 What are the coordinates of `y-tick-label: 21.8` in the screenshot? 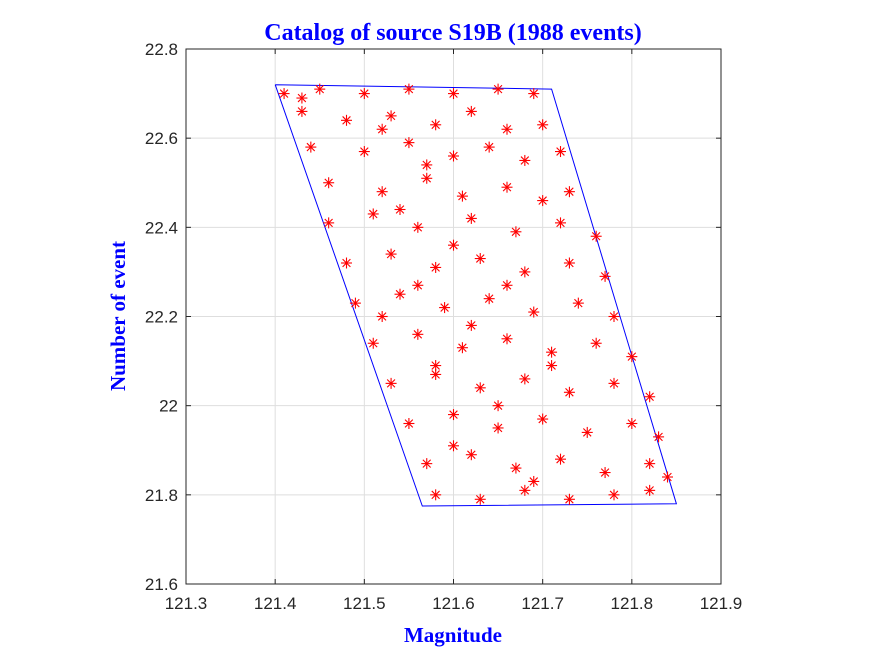 It's located at (161, 495).